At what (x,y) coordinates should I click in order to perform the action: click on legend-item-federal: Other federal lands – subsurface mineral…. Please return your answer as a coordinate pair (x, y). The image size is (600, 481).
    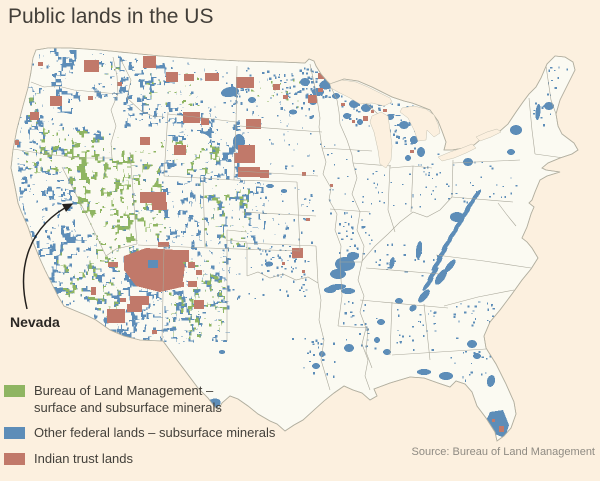
    Looking at the image, I should click on (139, 433).